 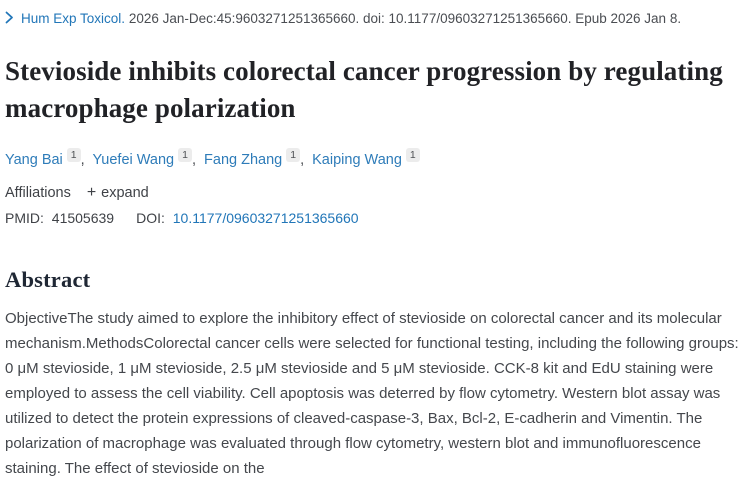 I want to click on author-item: Yuefei Wang 1,, so click(x=146, y=158).